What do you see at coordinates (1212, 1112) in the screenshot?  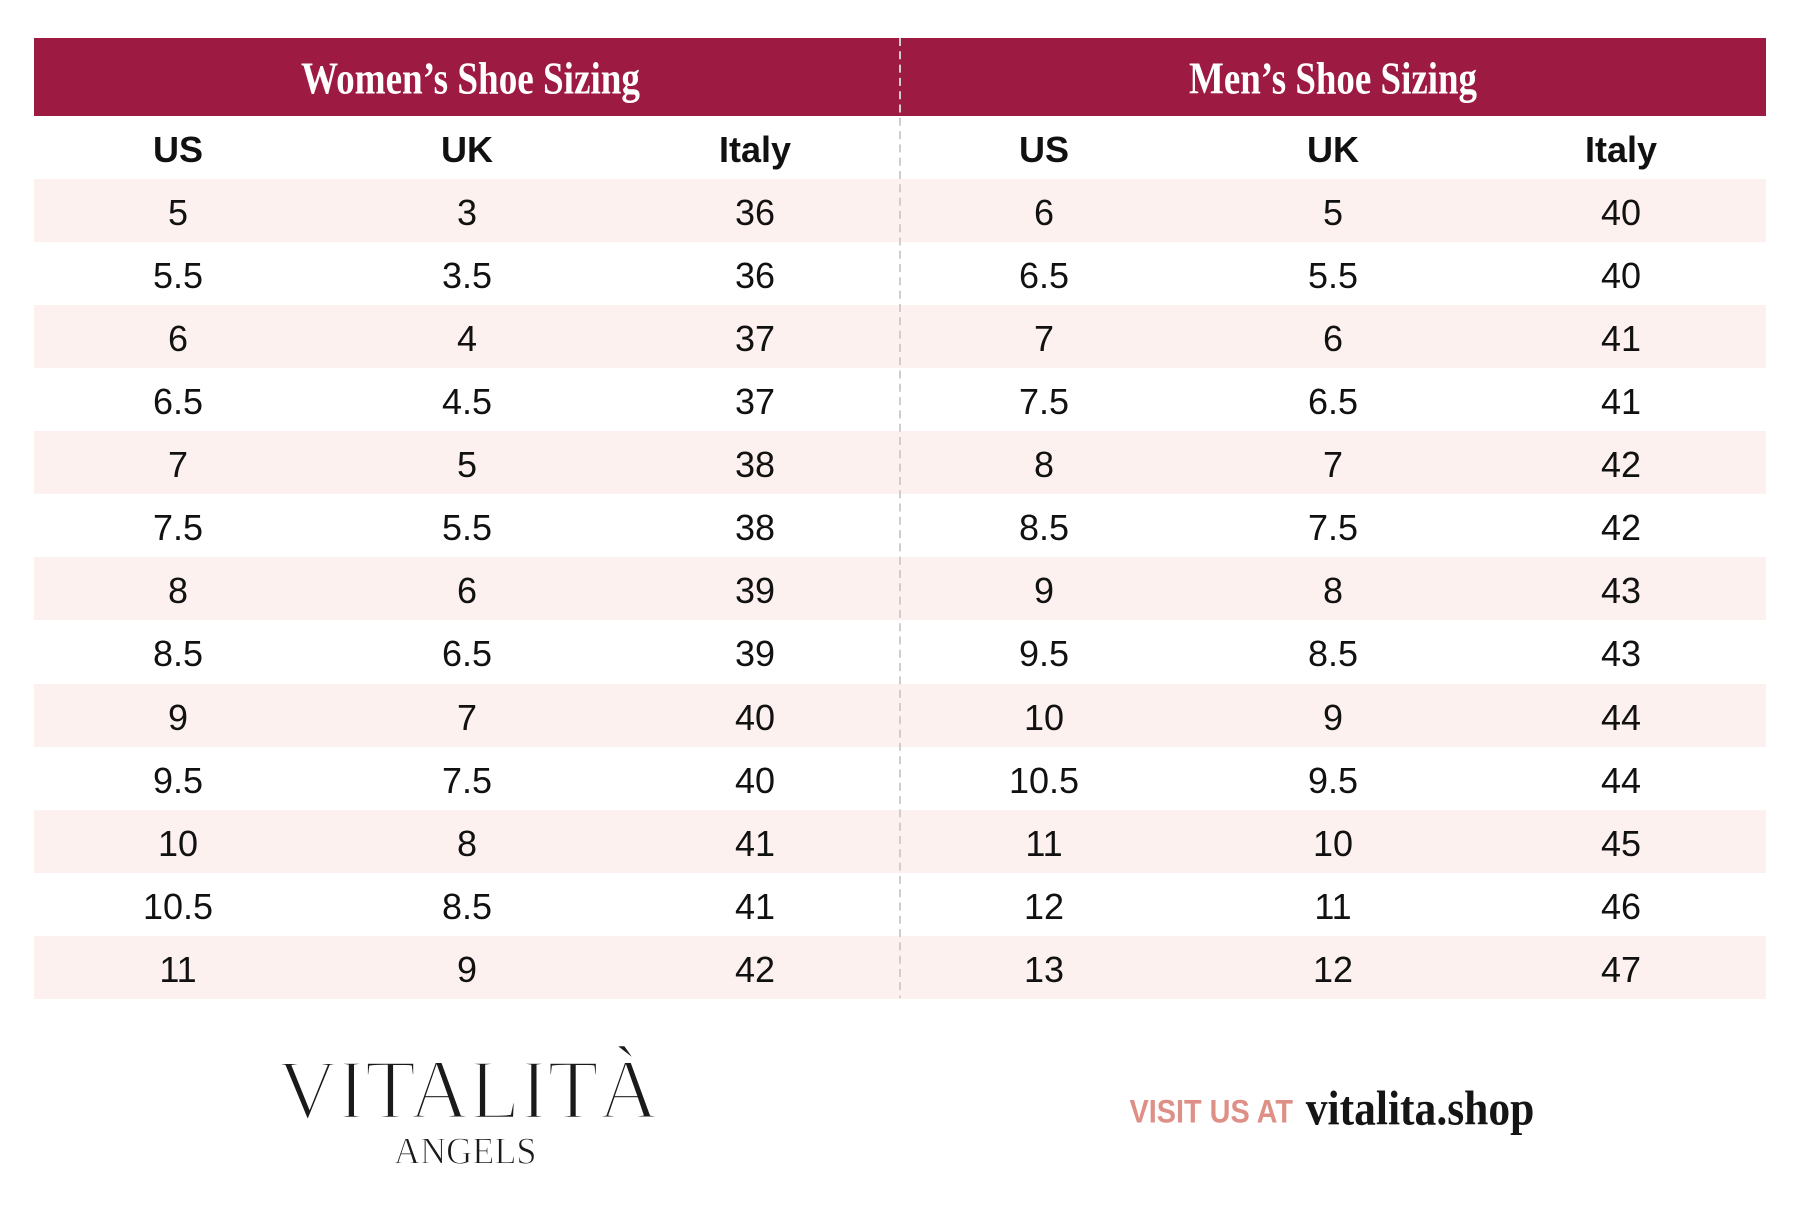 I see `svg-text: VISIT US AT` at bounding box center [1212, 1112].